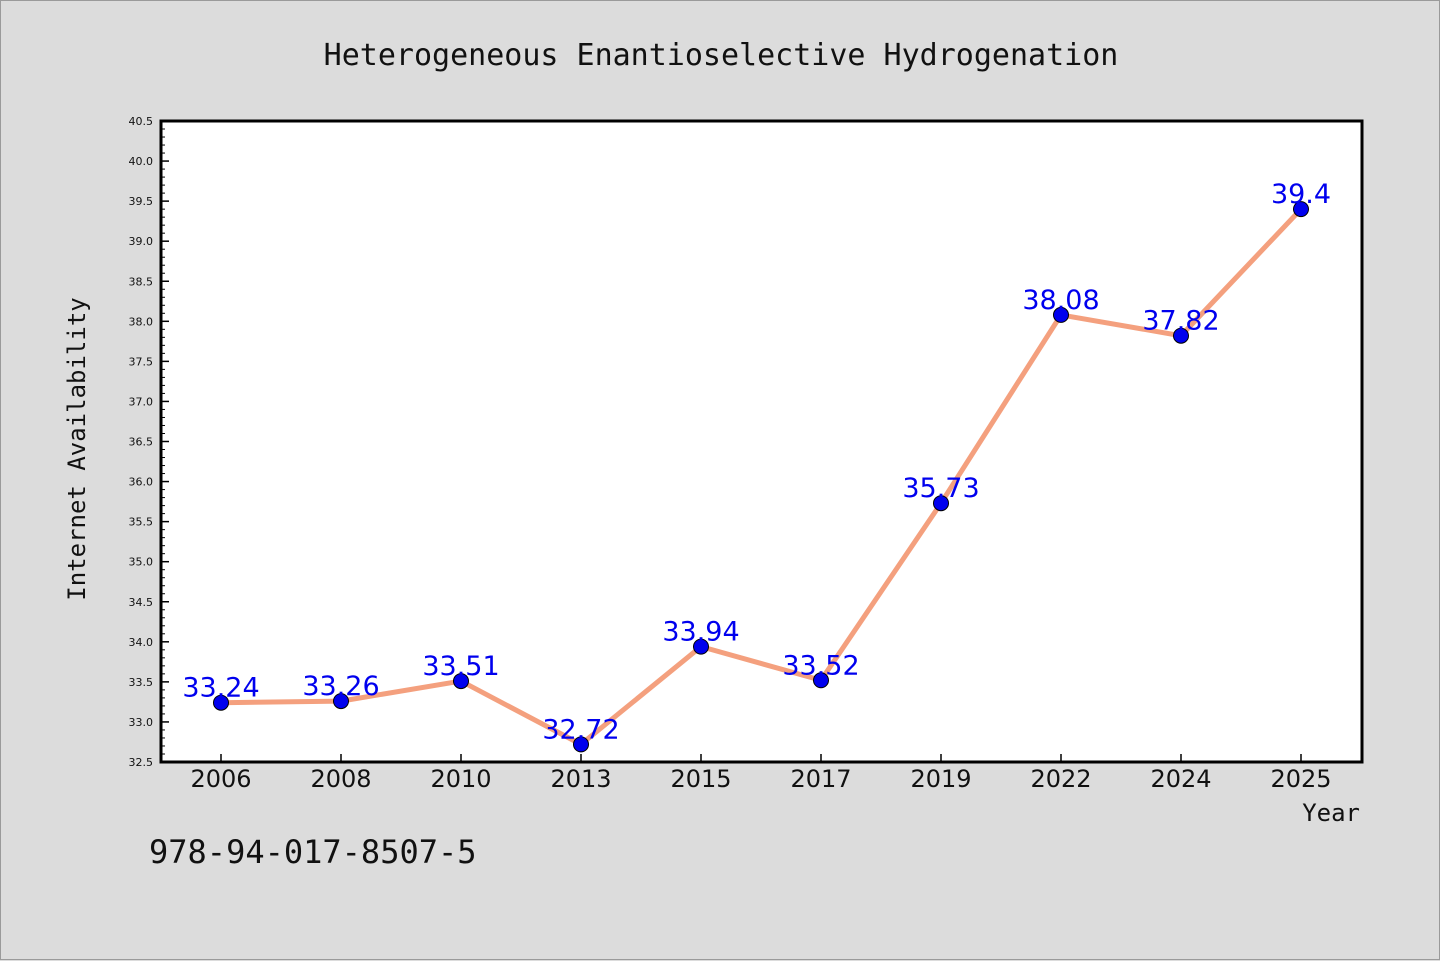 Image resolution: width=1440 pixels, height=961 pixels. Describe the element at coordinates (1060, 300) in the screenshot. I see `data-label: 38.08` at that location.